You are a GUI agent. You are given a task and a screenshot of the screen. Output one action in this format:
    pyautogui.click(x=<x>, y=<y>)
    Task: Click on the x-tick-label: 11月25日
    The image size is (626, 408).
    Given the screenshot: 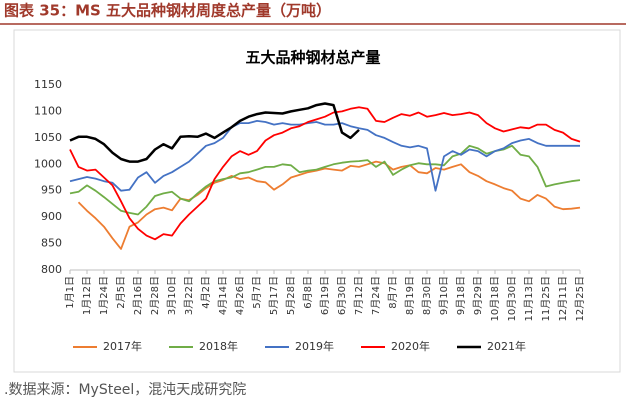 What is the action you would take?
    pyautogui.click(x=546, y=298)
    